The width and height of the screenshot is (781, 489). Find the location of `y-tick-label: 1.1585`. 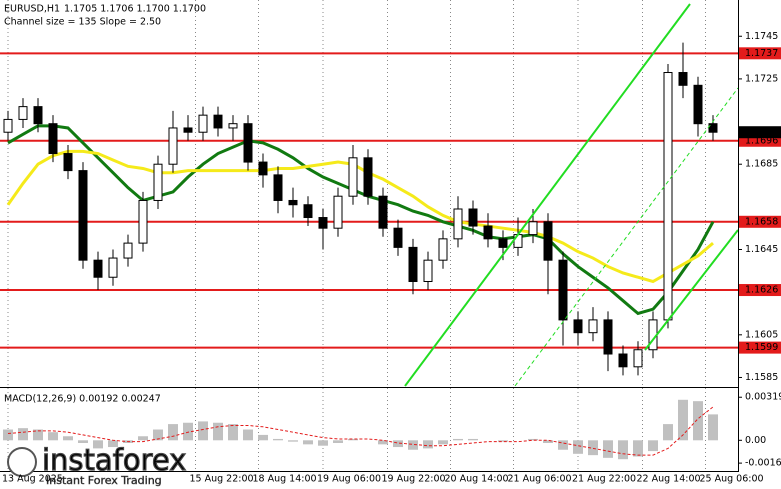

y-tick-label: 1.1585 is located at coordinates (761, 377).